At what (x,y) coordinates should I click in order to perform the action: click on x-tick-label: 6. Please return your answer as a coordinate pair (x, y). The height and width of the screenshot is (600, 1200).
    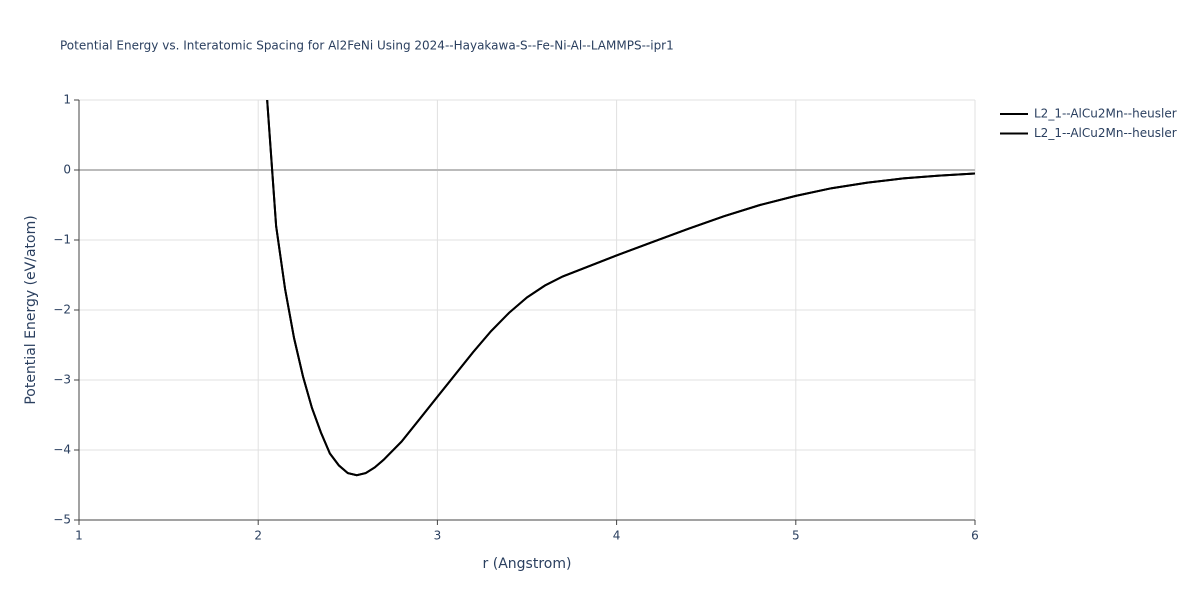
    Looking at the image, I should click on (975, 536).